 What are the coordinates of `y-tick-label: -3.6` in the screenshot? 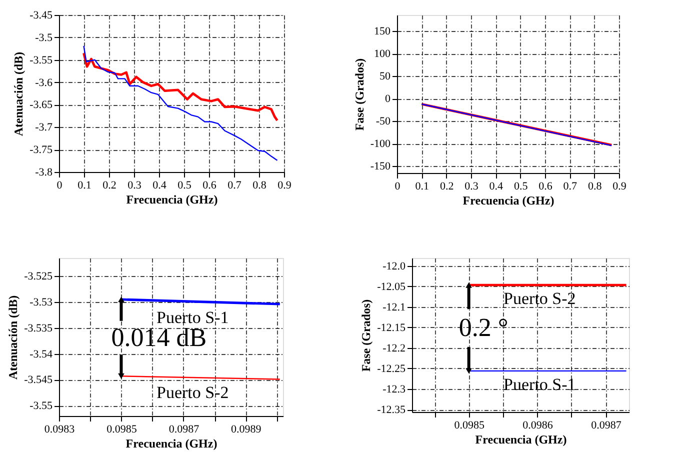 It's located at (44, 82).